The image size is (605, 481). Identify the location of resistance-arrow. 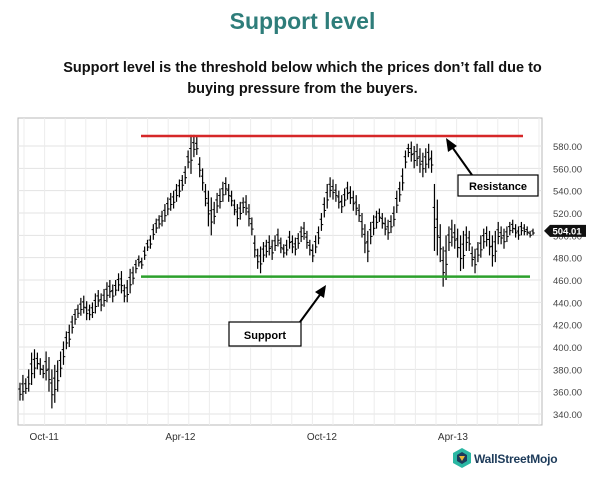
(461, 159).